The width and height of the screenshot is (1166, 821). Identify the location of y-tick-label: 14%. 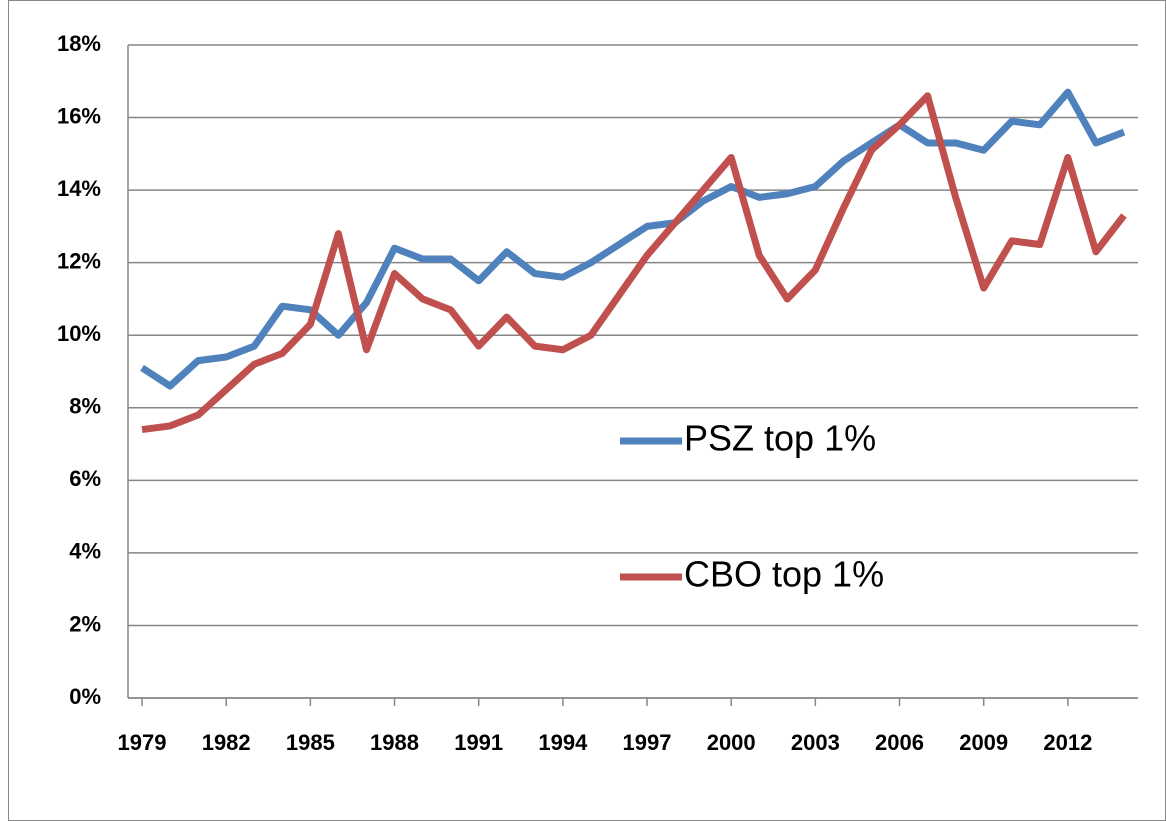
(79, 188).